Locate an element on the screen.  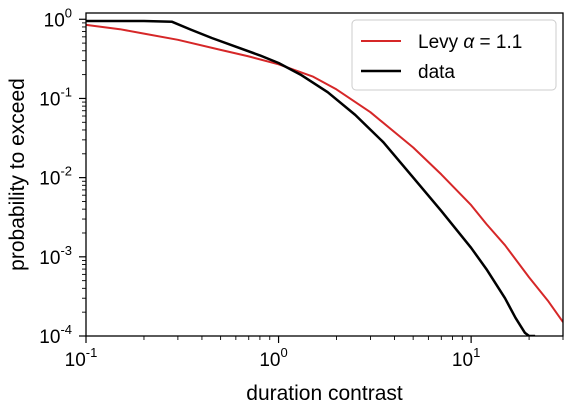
legend-box is located at coordinates (454, 55).